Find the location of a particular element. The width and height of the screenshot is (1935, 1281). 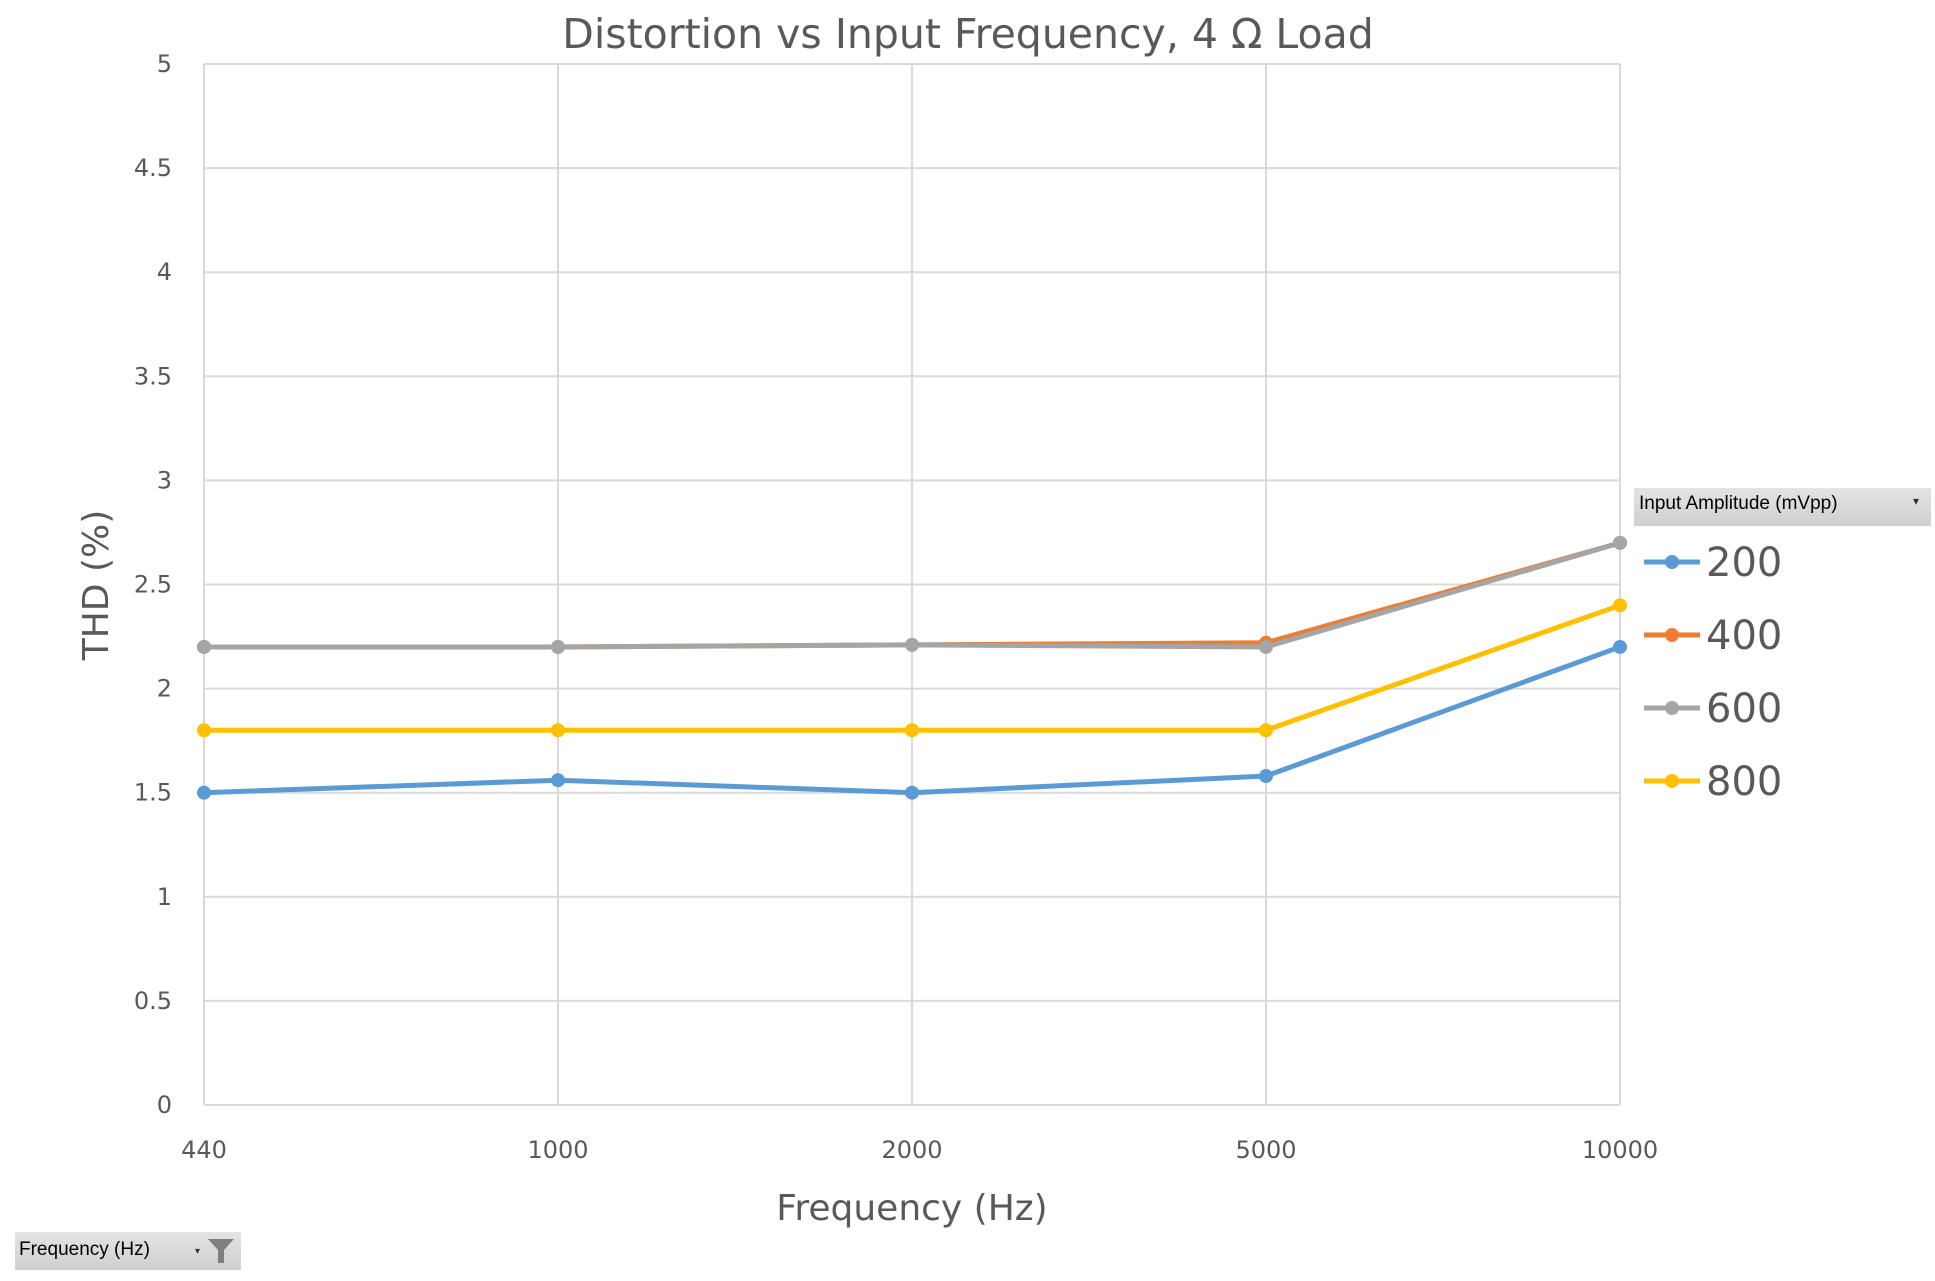

x-tick-label: 440 is located at coordinates (204, 1150).